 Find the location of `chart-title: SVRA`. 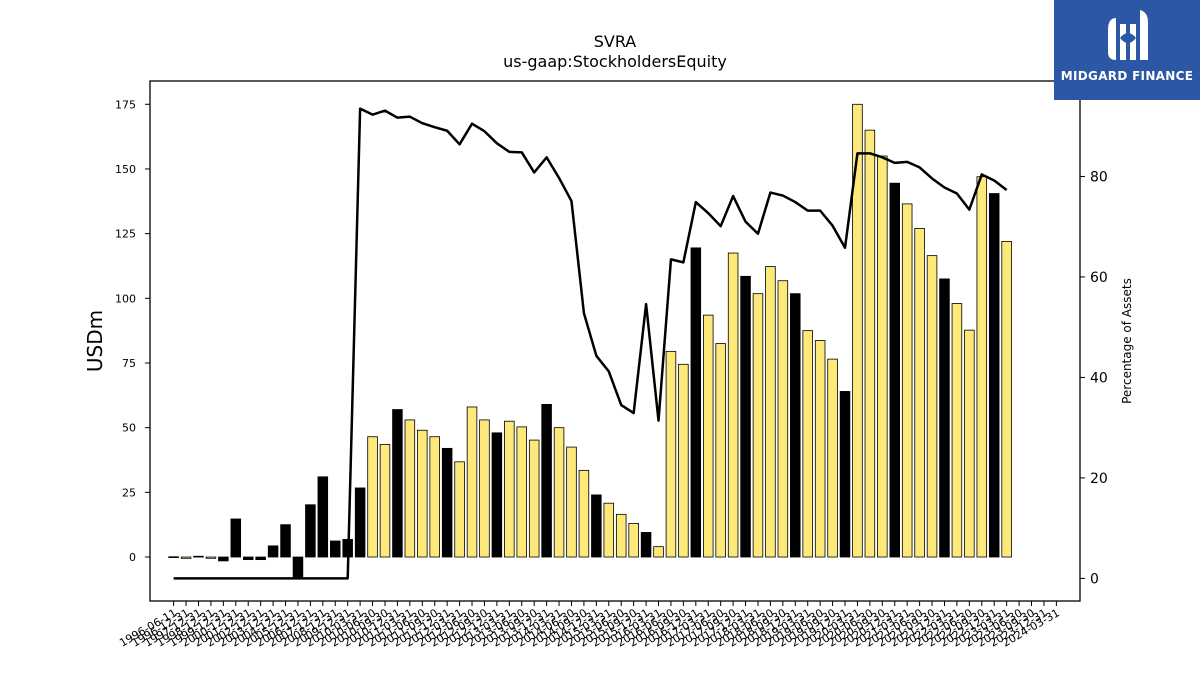

chart-title: SVRA is located at coordinates (615, 41).